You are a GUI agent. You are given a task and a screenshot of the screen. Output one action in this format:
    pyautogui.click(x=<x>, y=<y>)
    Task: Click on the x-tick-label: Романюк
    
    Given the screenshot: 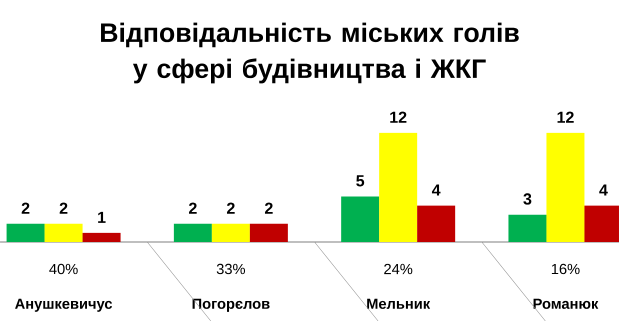 What is the action you would take?
    pyautogui.click(x=566, y=303)
    